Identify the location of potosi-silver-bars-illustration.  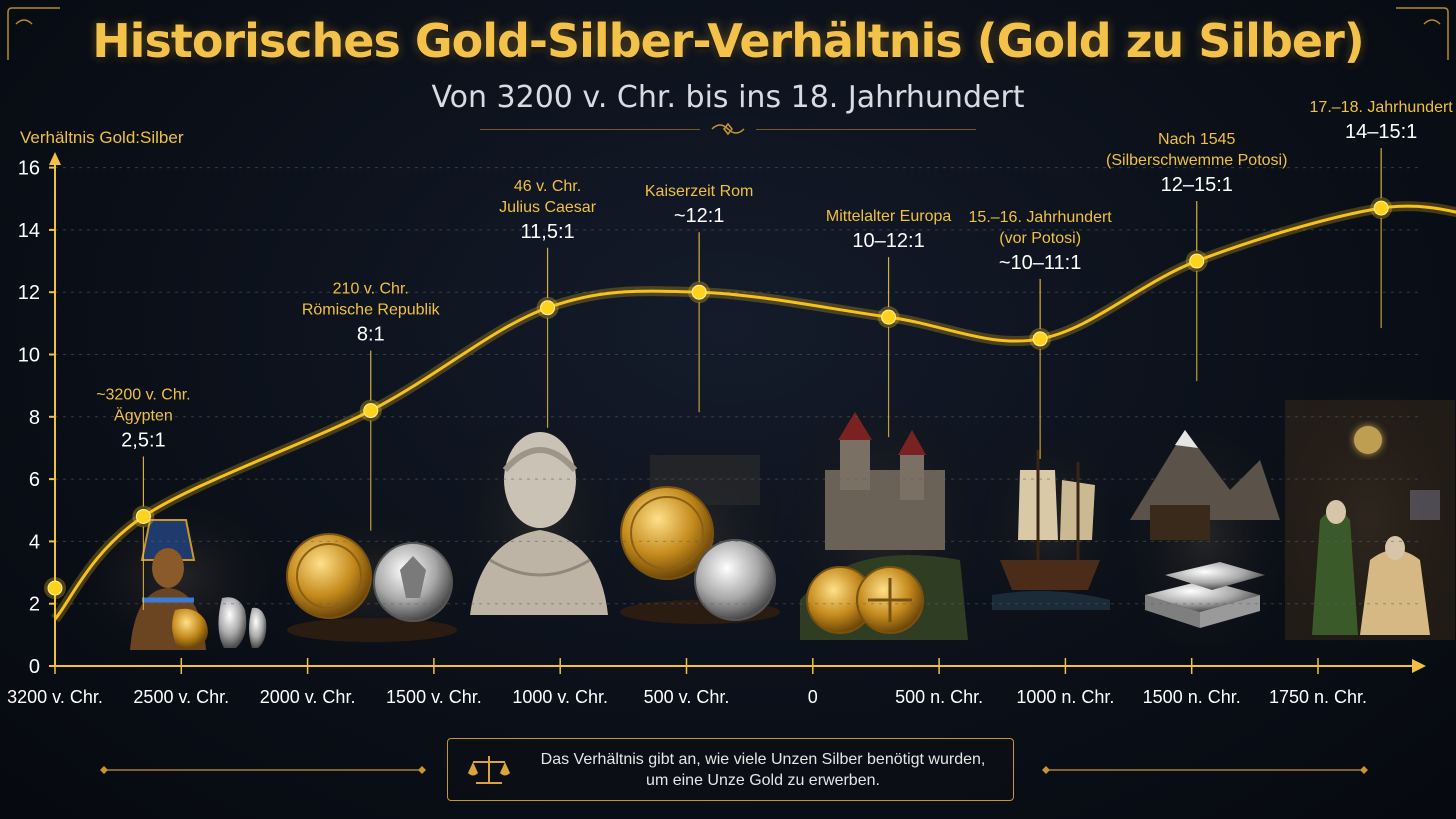
(1205, 537).